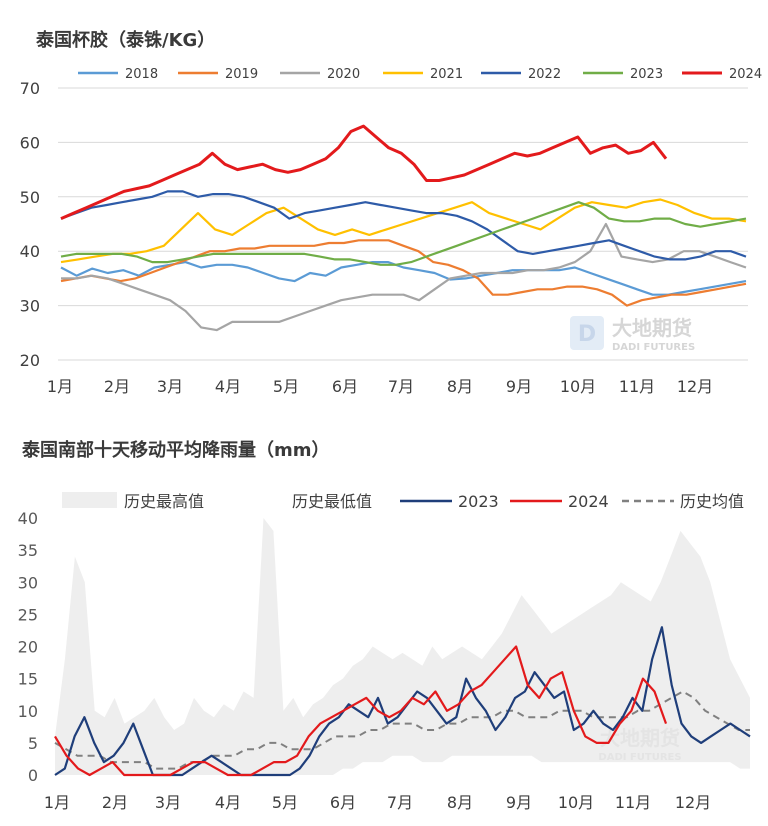 This screenshot has width=768, height=826. What do you see at coordinates (28, 711) in the screenshot?
I see `y-tick-label: 10` at bounding box center [28, 711].